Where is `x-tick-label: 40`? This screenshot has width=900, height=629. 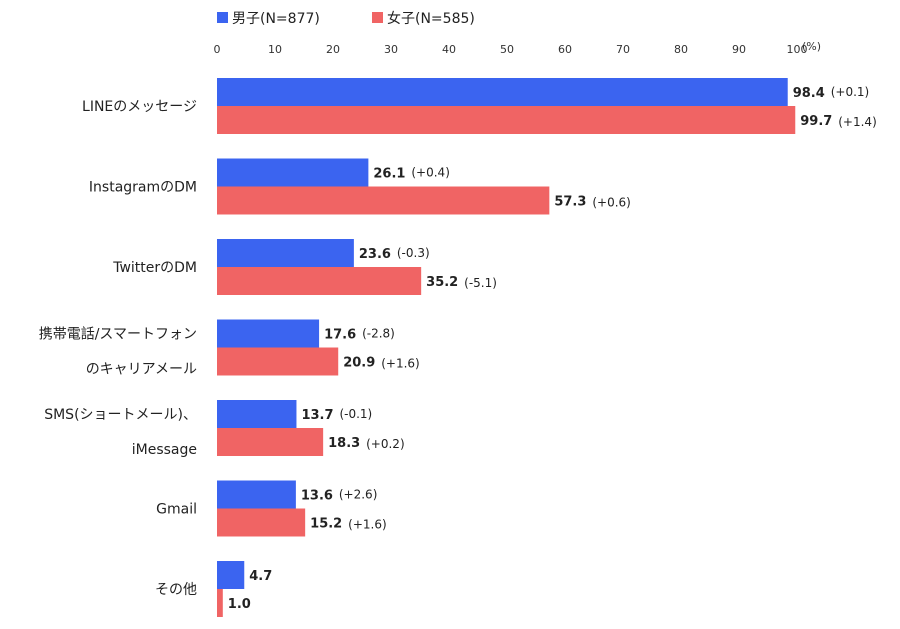 x-tick-label: 40 is located at coordinates (449, 49).